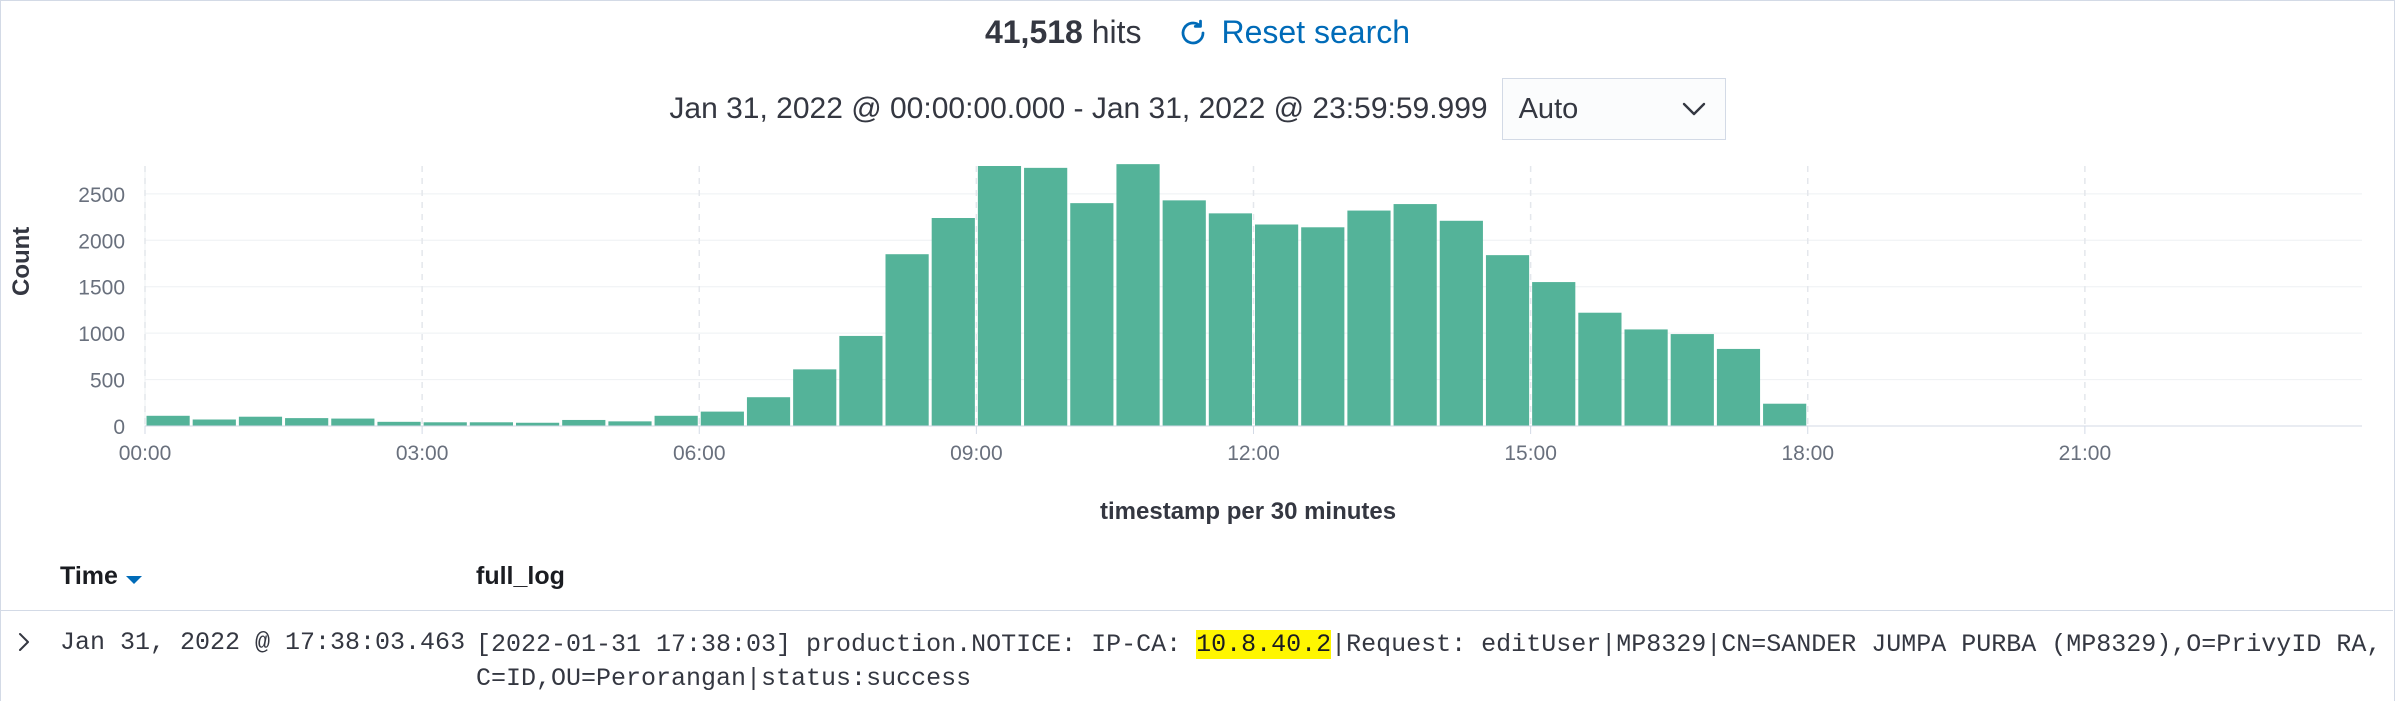 The image size is (2395, 702). I want to click on refresh-icon, so click(1192, 31).